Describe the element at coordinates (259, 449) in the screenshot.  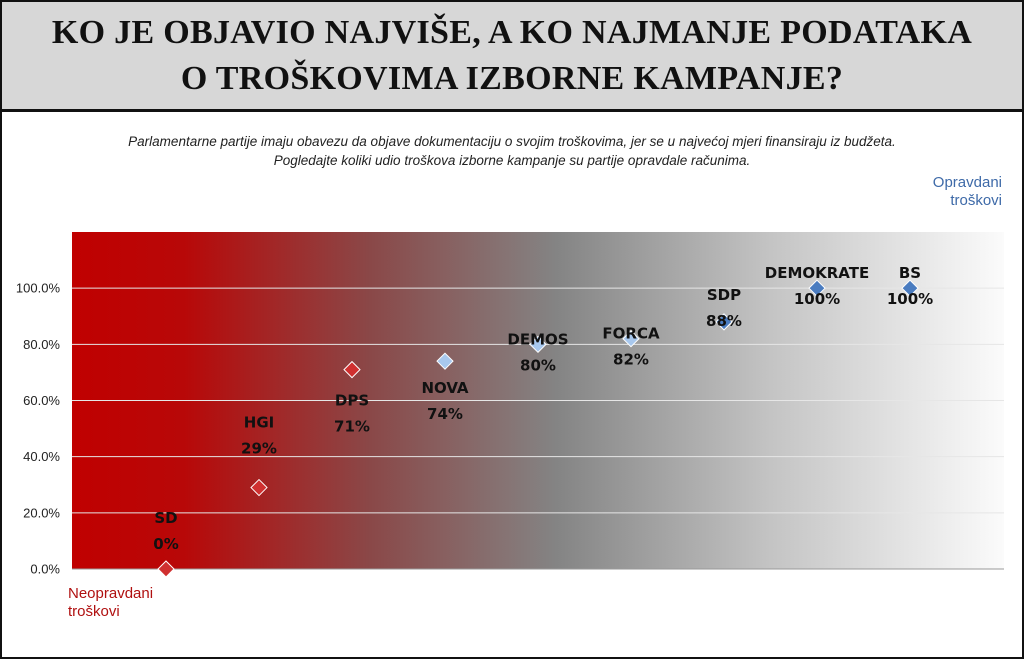
I see `point-value-label: 29%` at that location.